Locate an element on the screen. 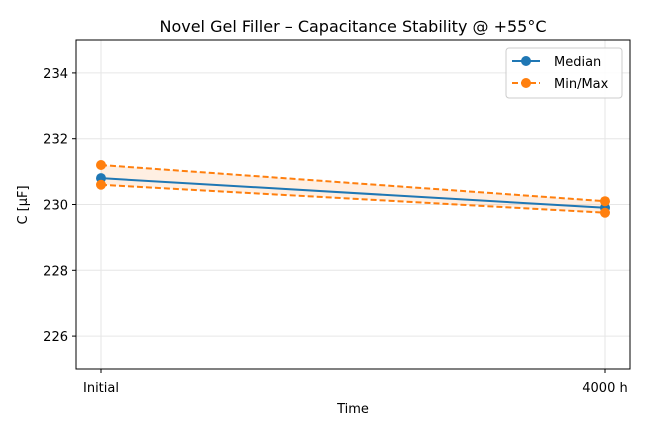  legend-label-minmax: Min/Max is located at coordinates (581, 84).